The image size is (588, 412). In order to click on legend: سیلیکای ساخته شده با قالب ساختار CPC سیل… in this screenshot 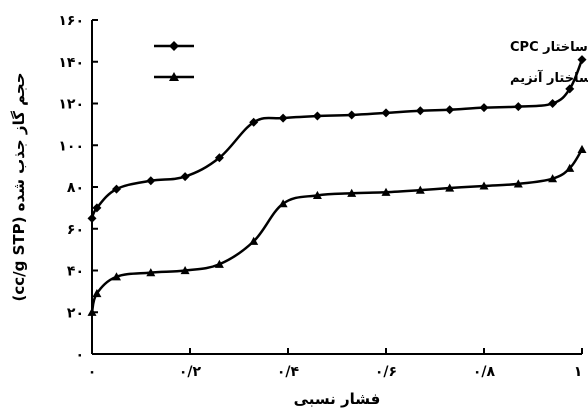, I will do `click(371, 63)`.